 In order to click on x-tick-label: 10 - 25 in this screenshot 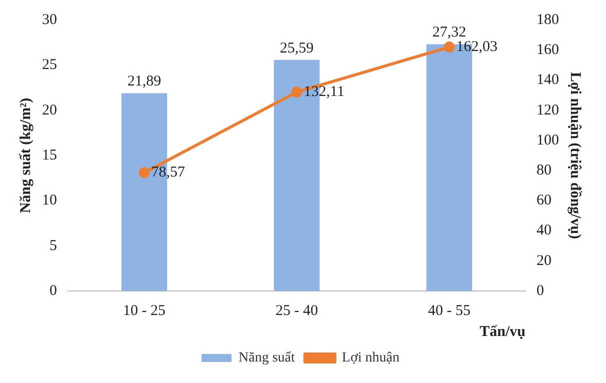, I will do `click(144, 310)`.